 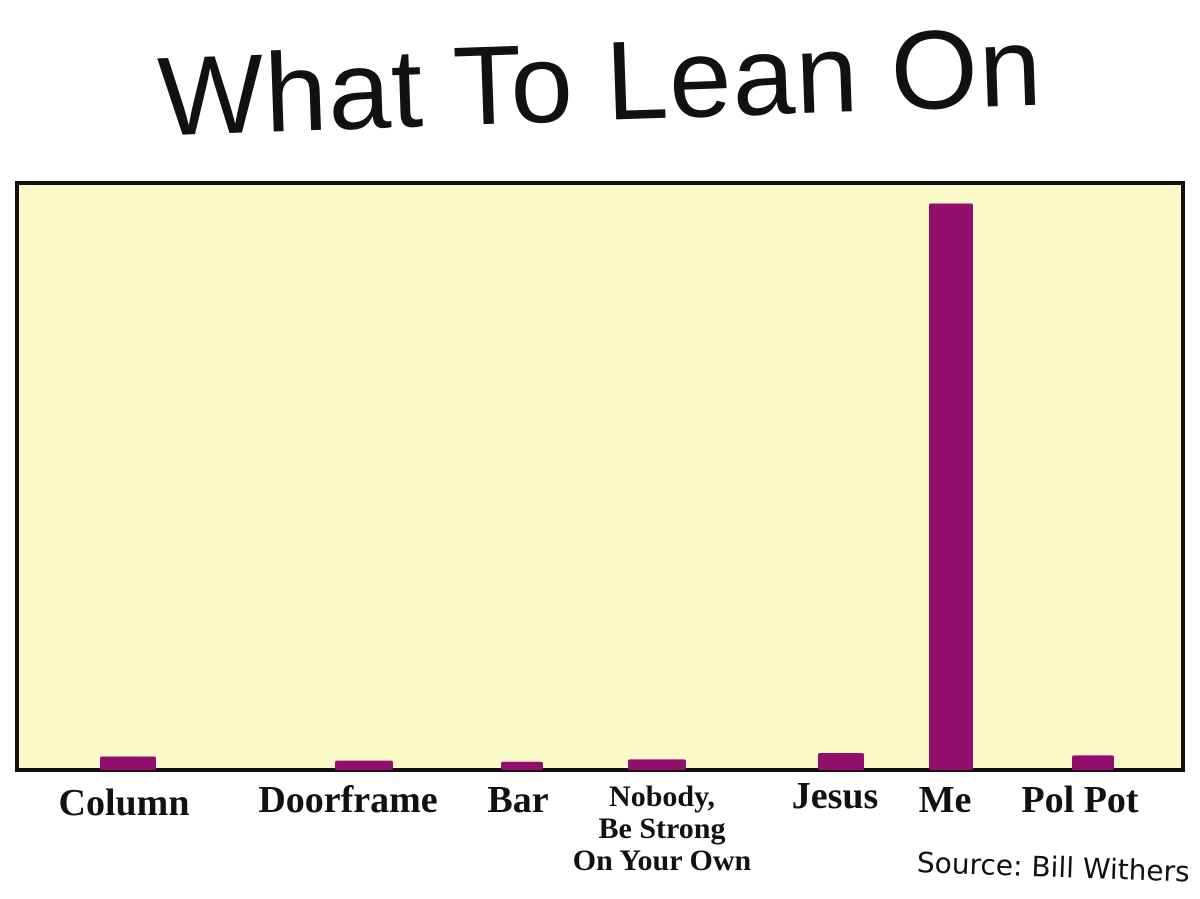 I want to click on bar-jesus, so click(x=841, y=761).